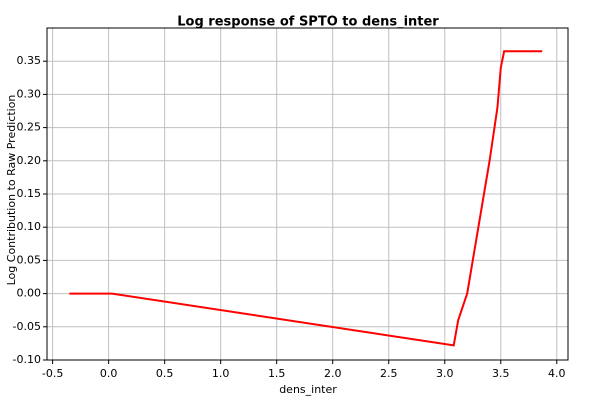 Image resolution: width=600 pixels, height=404 pixels. Describe the element at coordinates (165, 373) in the screenshot. I see `x-tick-label: 0.5` at that location.